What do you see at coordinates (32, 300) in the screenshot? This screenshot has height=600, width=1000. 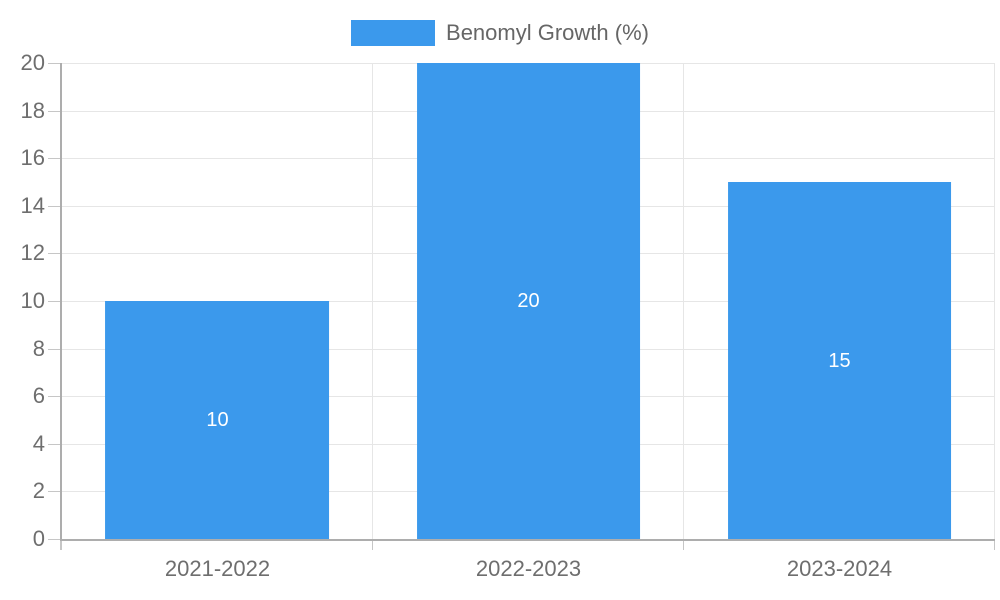 I see `y-tick-label: 10` at bounding box center [32, 300].